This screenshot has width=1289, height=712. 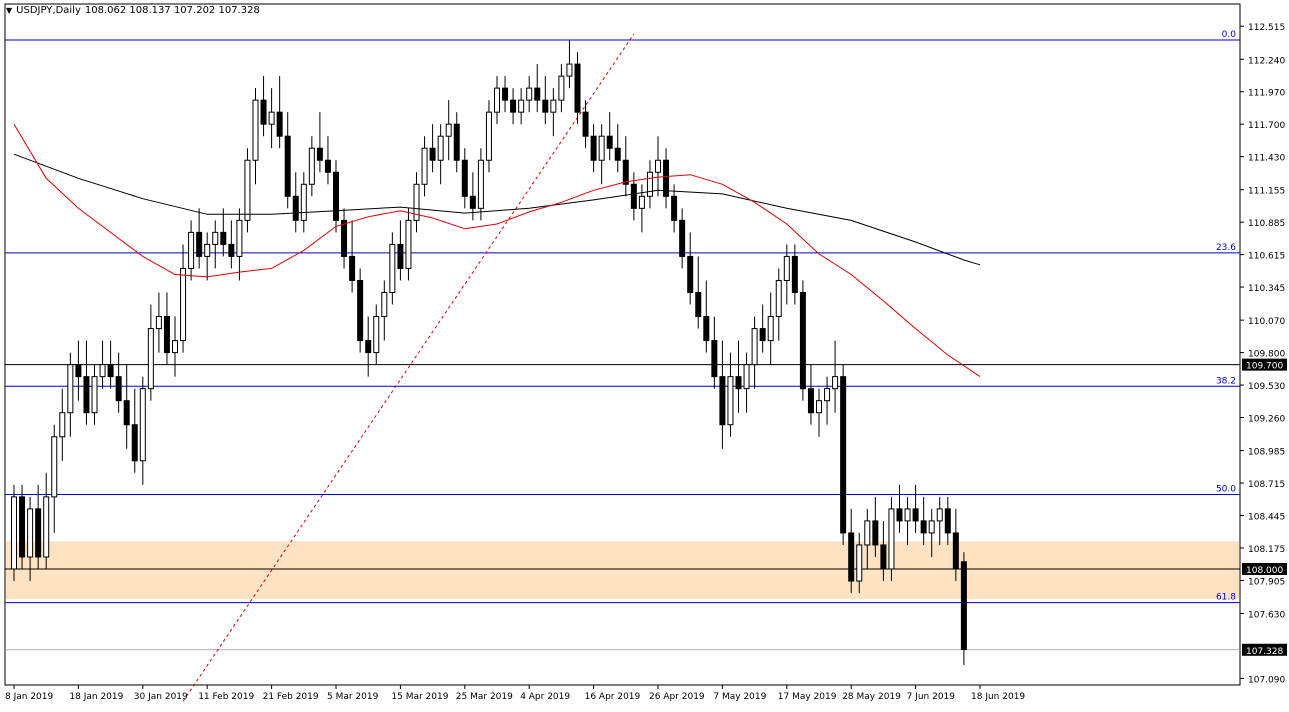 What do you see at coordinates (29, 697) in the screenshot?
I see `x-tick-label: 8 Jan 2019` at bounding box center [29, 697].